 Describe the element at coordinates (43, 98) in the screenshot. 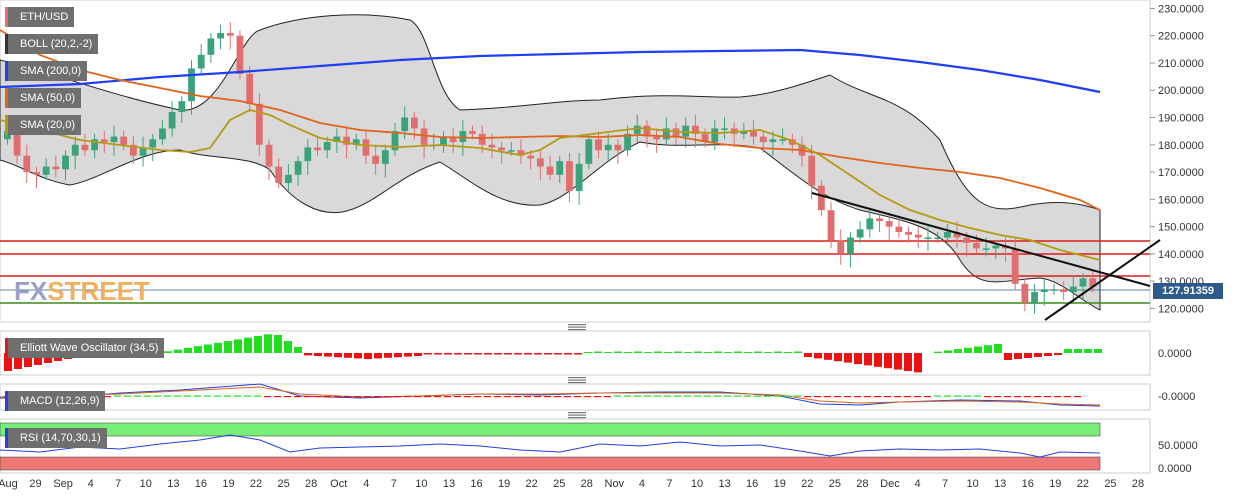

I see `sma50-label: SMA (50,0)` at that location.